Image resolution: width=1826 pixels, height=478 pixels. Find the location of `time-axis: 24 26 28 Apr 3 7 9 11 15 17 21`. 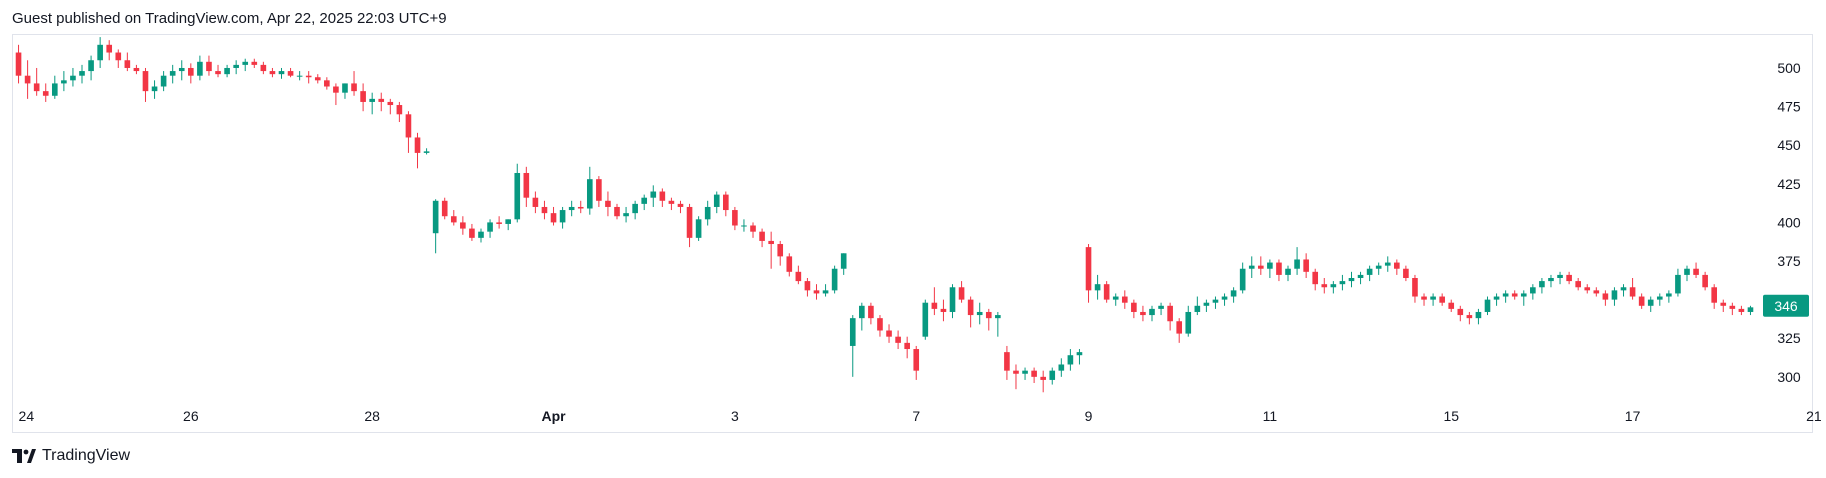

time-axis: 24 26 28 Apr 3 7 9 11 15 17 21 is located at coordinates (920, 416).